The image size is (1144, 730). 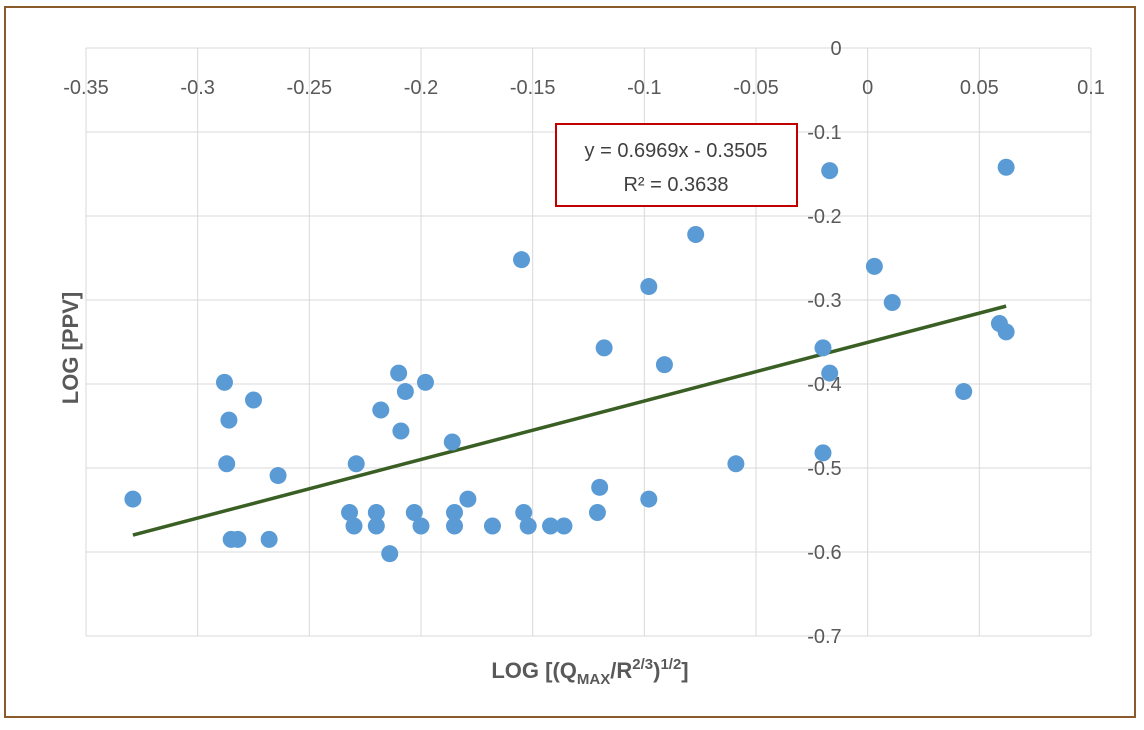 What do you see at coordinates (584, 88) in the screenshot?
I see `x-tick-labels: -0.35 -0.3 -0.25 -0.2 -0.15 -0.1 -0.05 0 0.05 0.1` at bounding box center [584, 88].